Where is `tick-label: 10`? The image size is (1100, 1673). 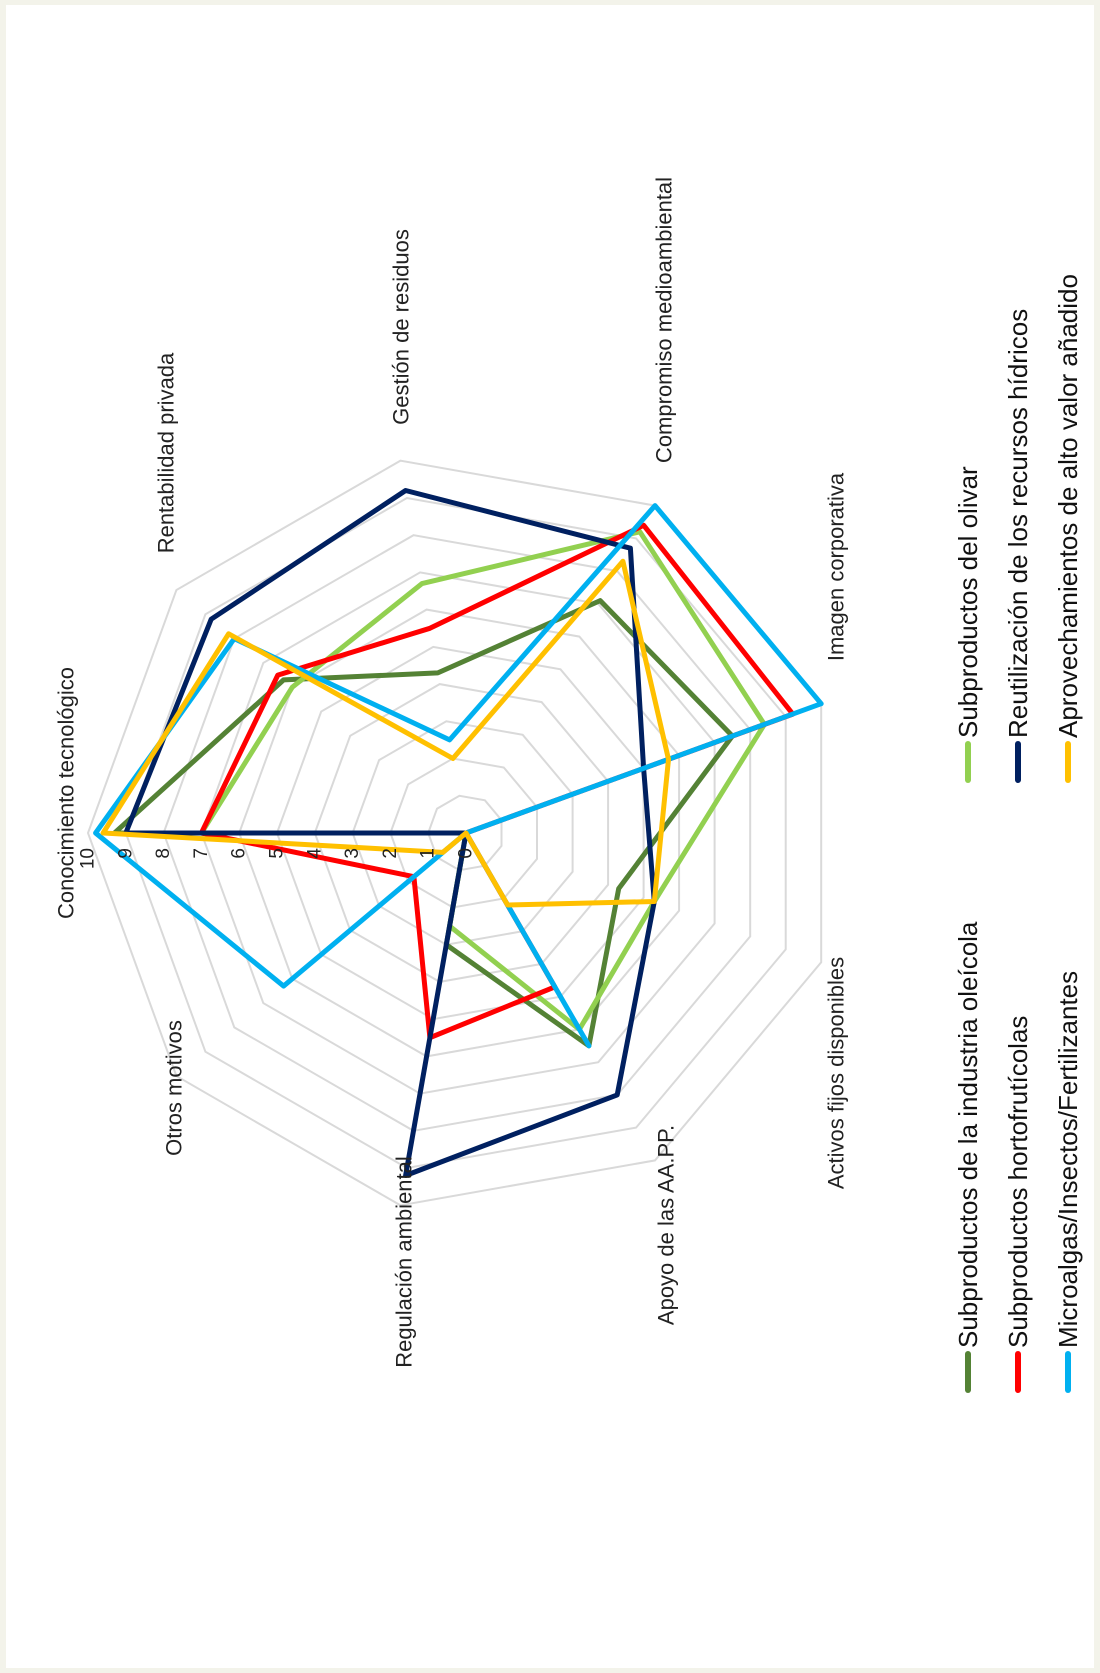 tick-label: 10 is located at coordinates (88, 858).